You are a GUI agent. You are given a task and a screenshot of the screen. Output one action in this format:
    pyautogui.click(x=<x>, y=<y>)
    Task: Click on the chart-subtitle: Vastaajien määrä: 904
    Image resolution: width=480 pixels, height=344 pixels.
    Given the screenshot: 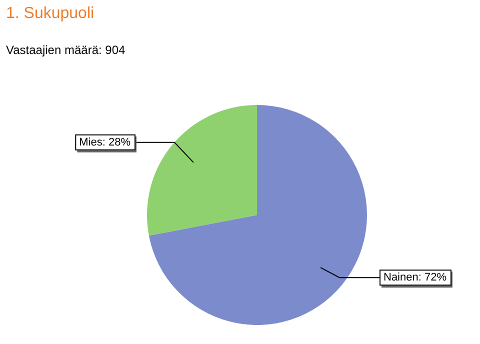 What is the action you would take?
    pyautogui.click(x=66, y=50)
    